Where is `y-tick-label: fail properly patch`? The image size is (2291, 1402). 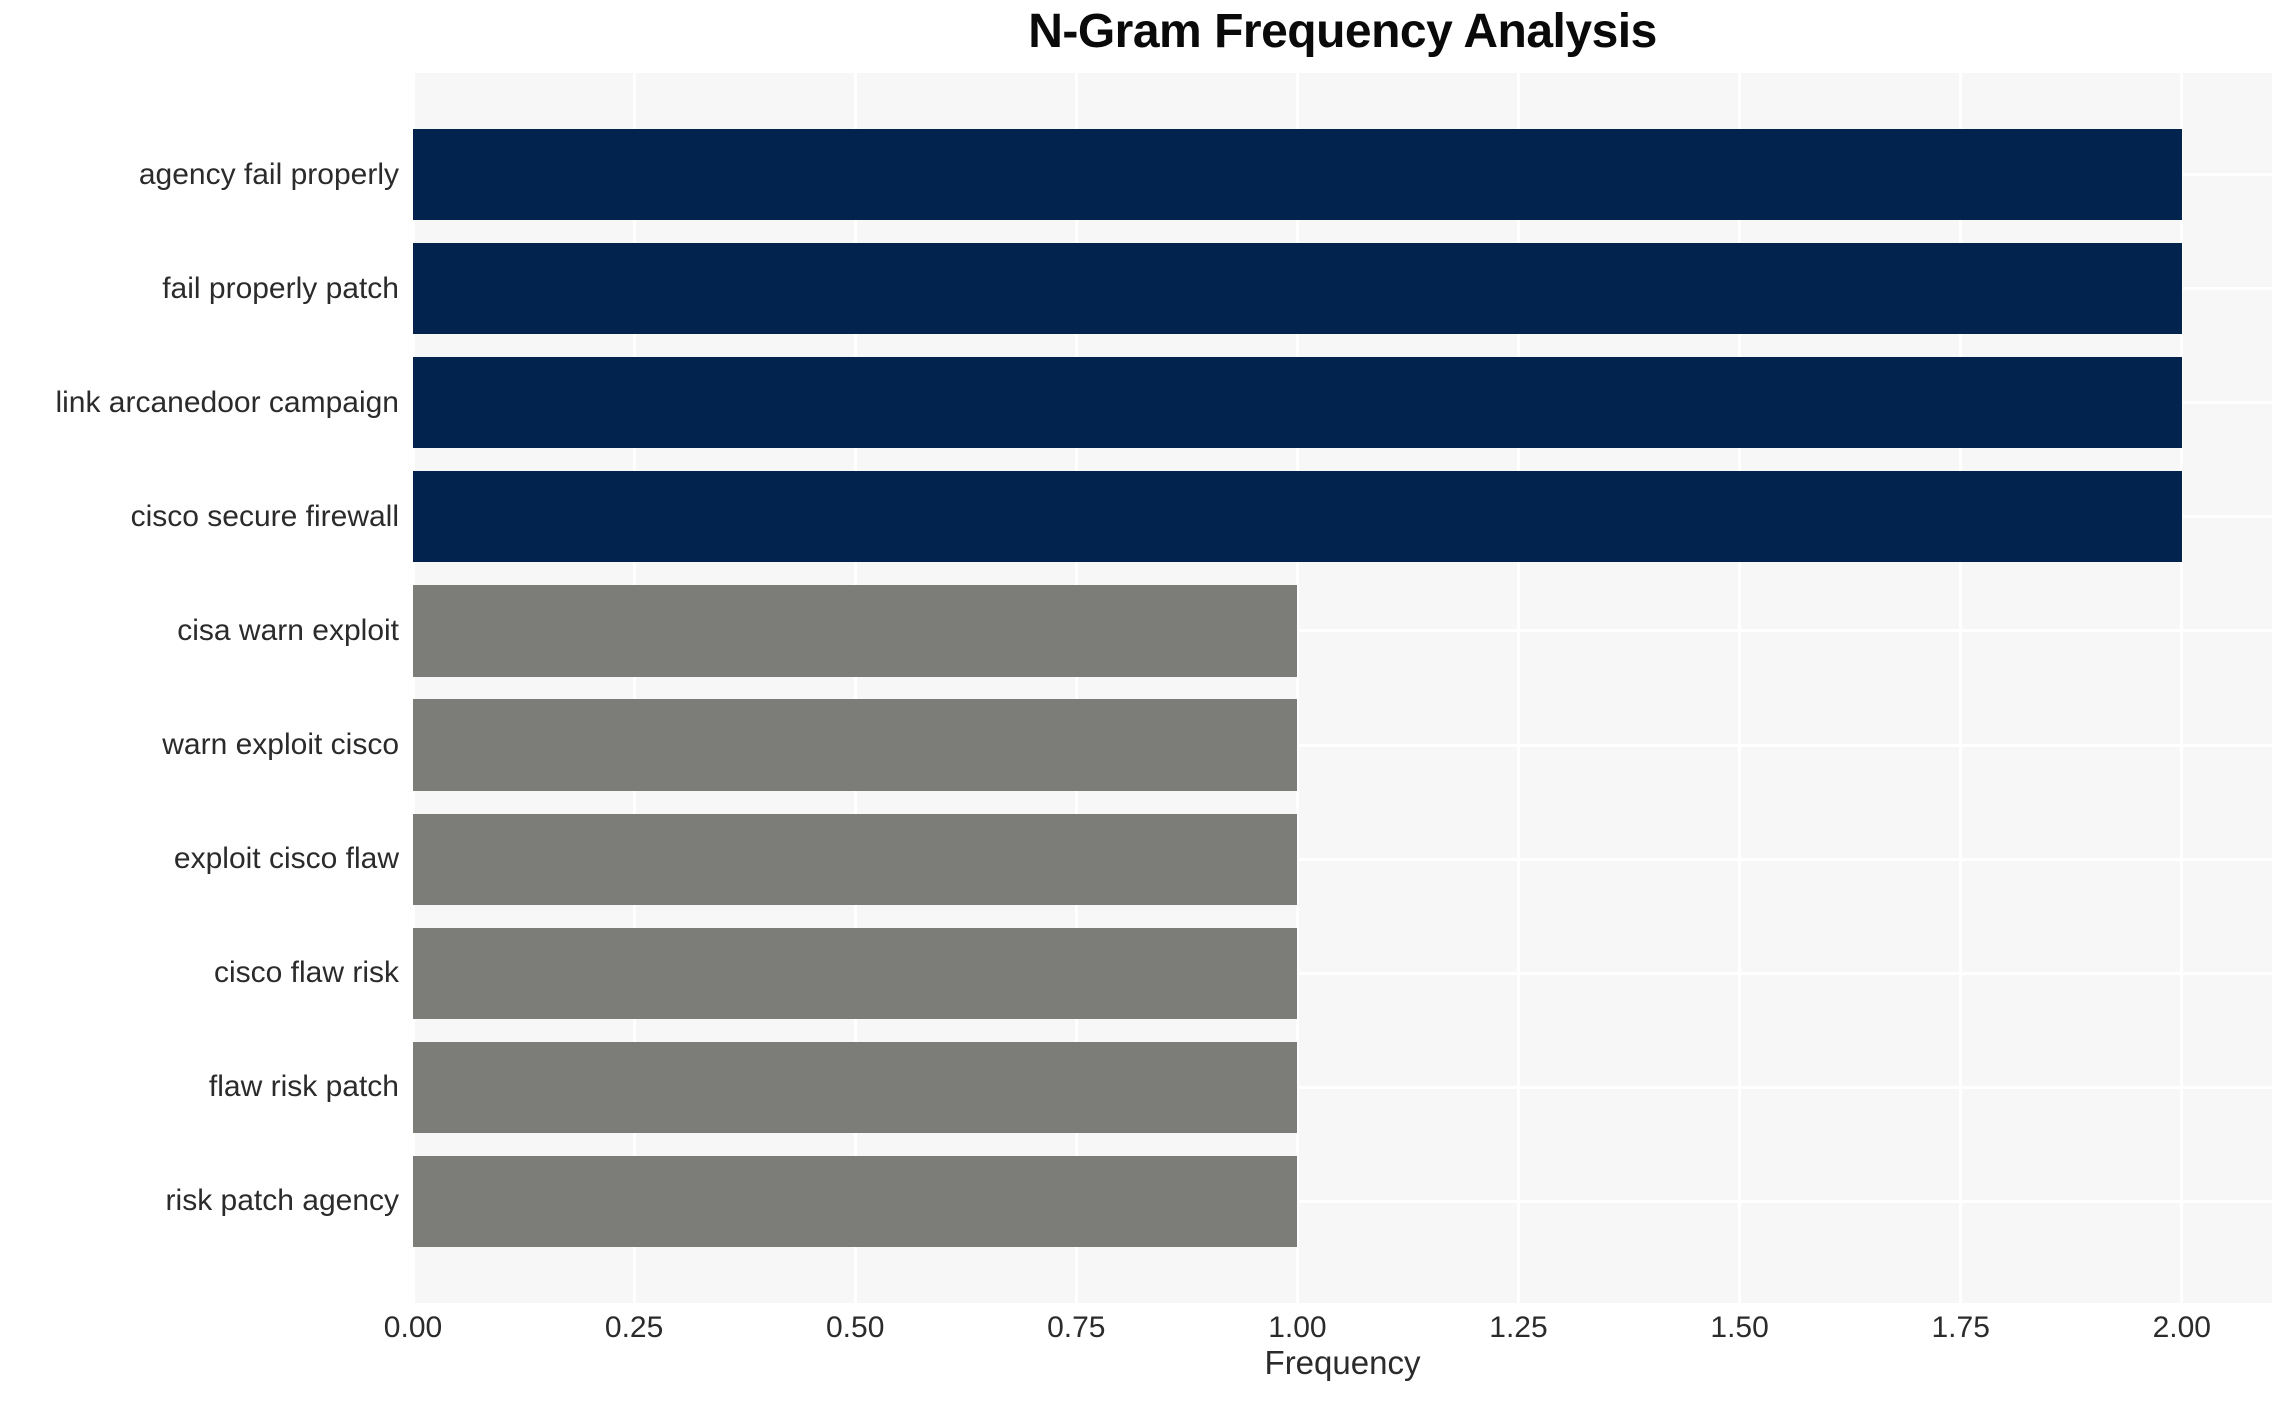 y-tick-label: fail properly patch is located at coordinates (280, 288).